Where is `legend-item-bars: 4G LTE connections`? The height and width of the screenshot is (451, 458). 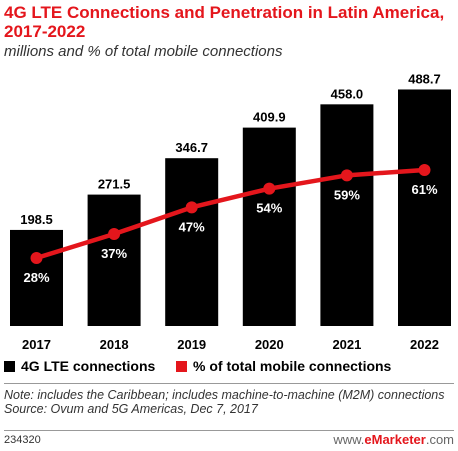 legend-item-bars: 4G LTE connections is located at coordinates (79, 366).